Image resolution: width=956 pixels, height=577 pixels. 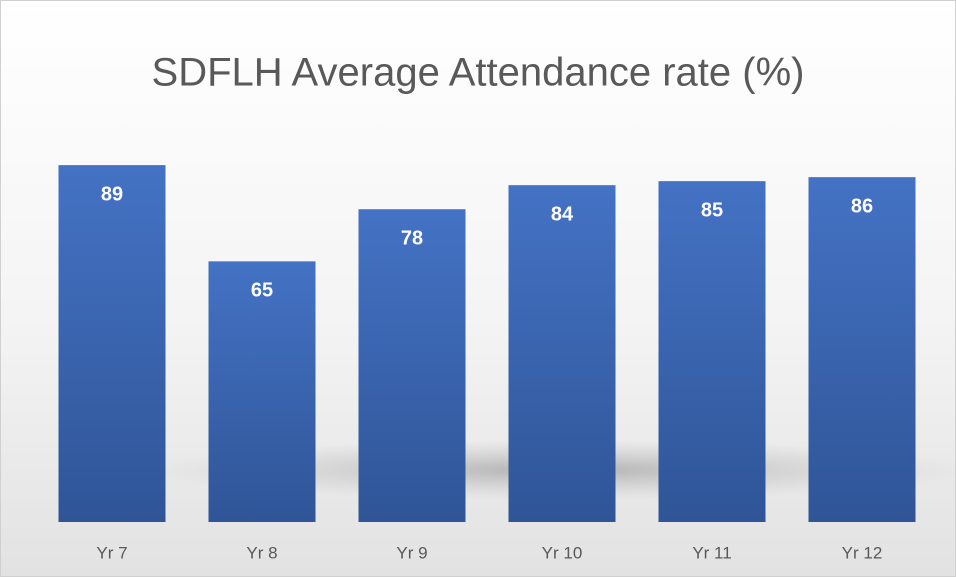 I want to click on data-label: 86, so click(x=862, y=206).